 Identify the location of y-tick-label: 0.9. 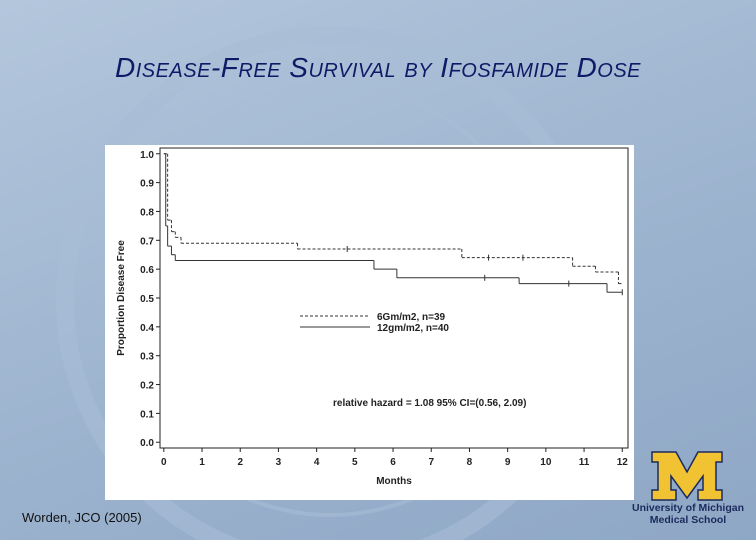
(147, 184).